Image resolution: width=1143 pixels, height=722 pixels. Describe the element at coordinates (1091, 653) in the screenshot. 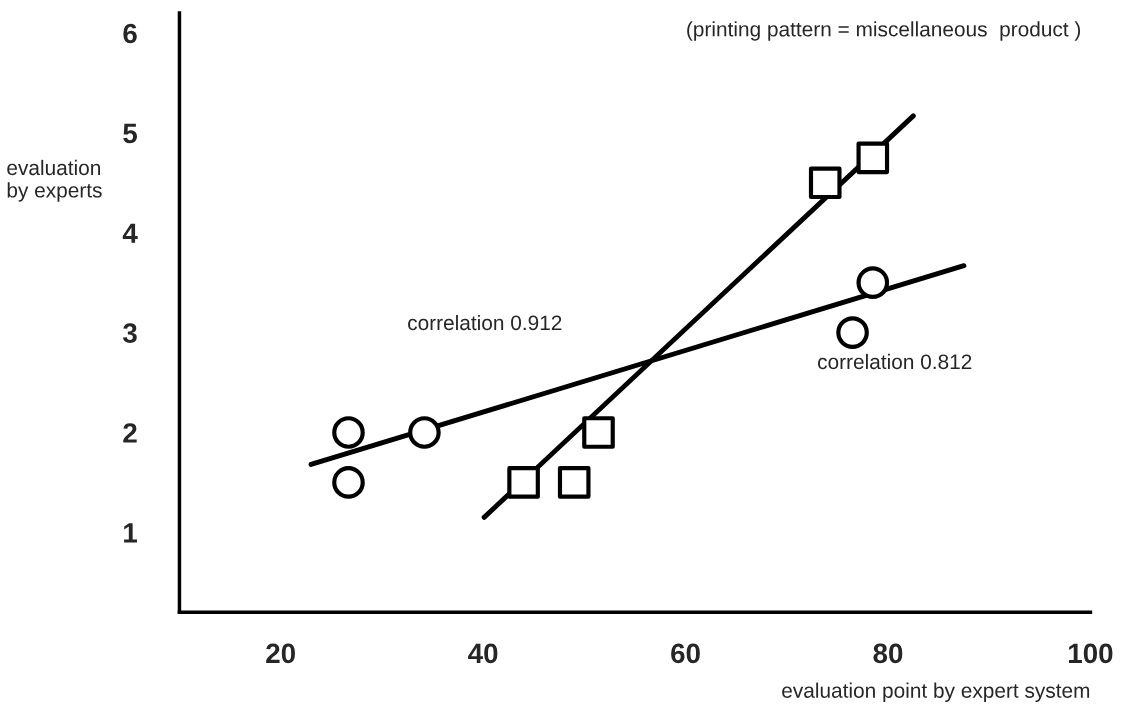

I see `x-tick-label: 100` at that location.